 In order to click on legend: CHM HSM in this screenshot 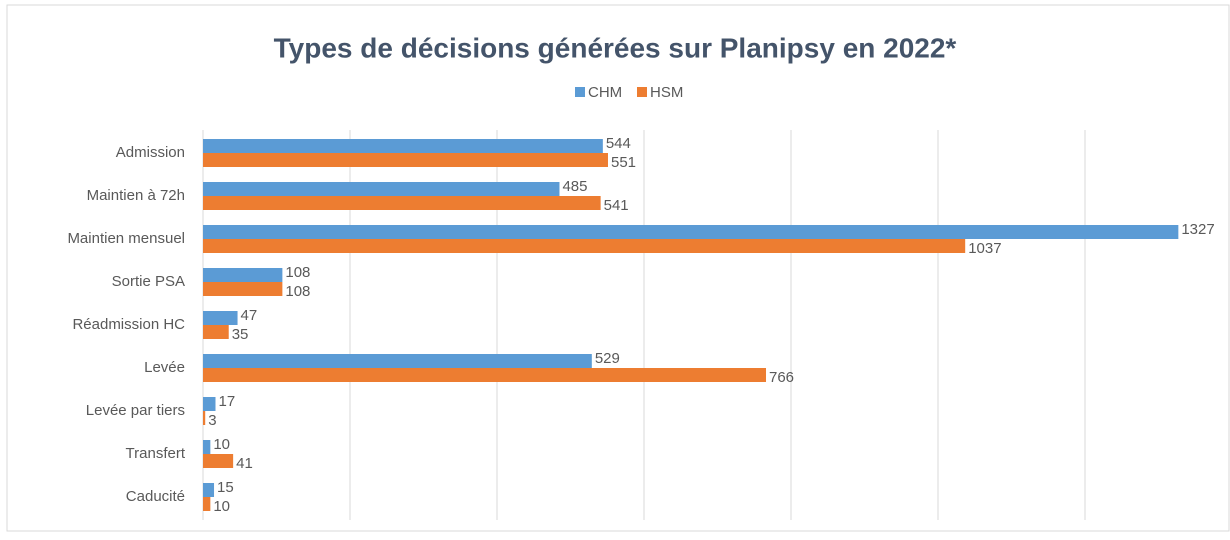, I will do `click(629, 92)`.